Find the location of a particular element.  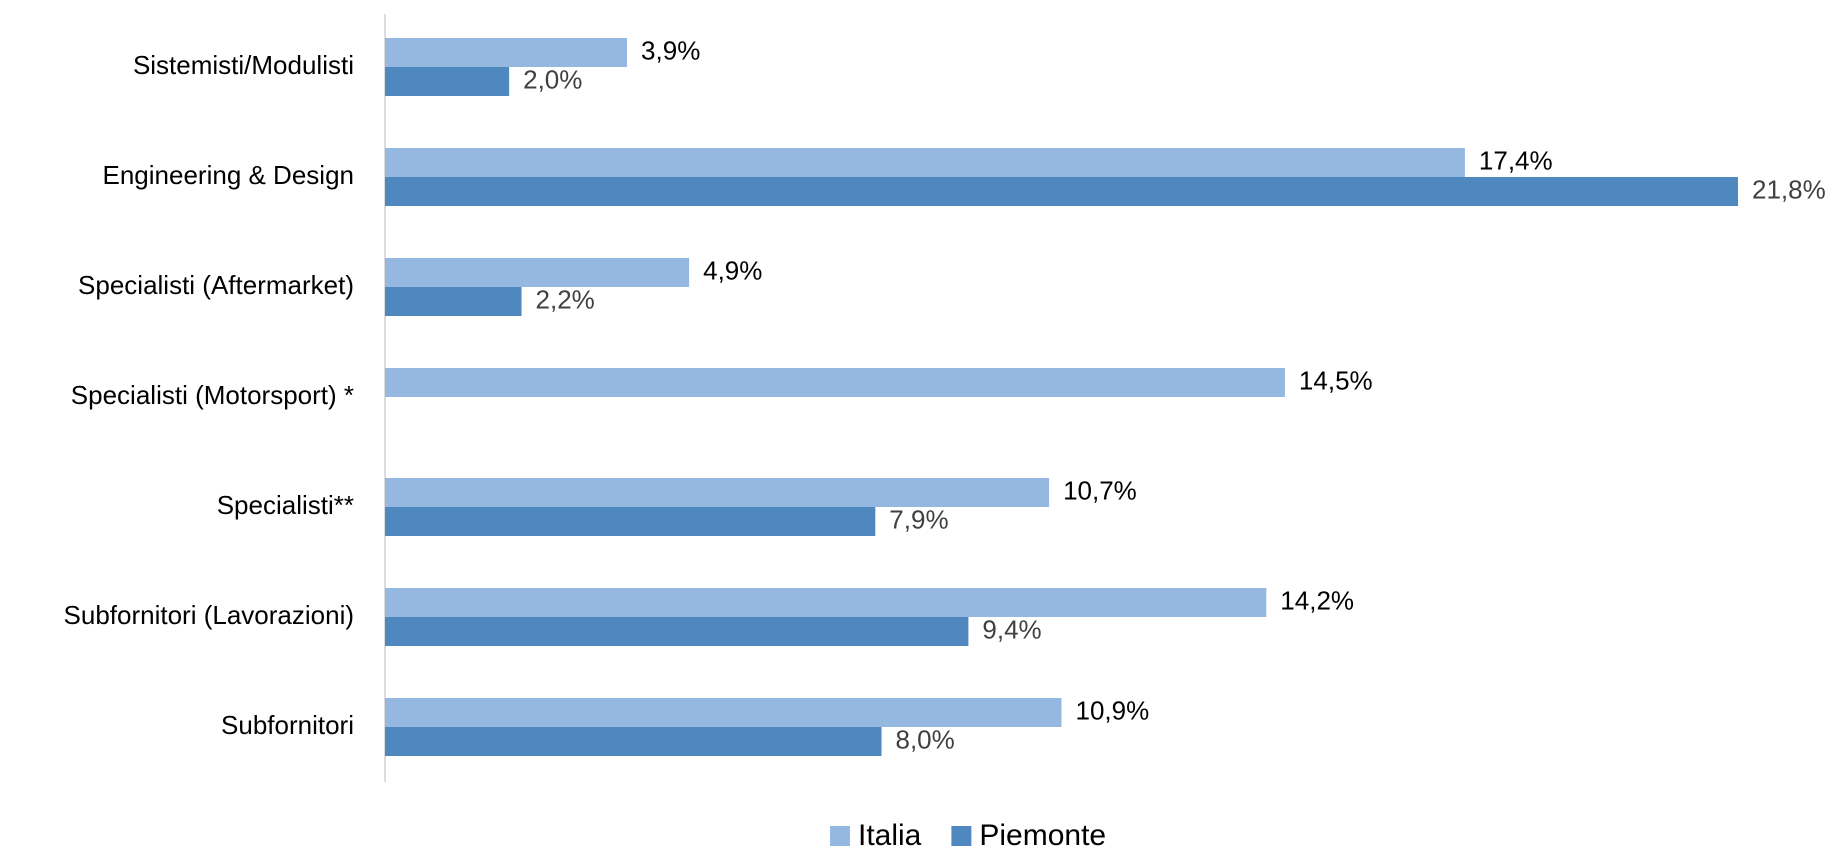

category-label: Specialisti (Motorsport) * is located at coordinates (212, 395).